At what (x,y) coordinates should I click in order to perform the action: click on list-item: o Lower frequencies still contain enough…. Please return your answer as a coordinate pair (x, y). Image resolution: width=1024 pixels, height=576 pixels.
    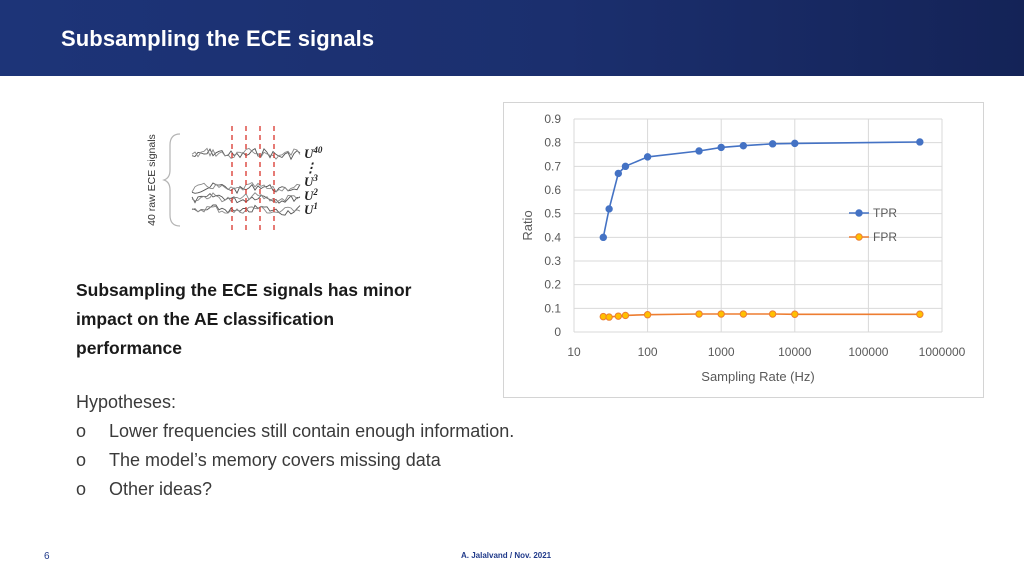
    Looking at the image, I should click on (295, 431).